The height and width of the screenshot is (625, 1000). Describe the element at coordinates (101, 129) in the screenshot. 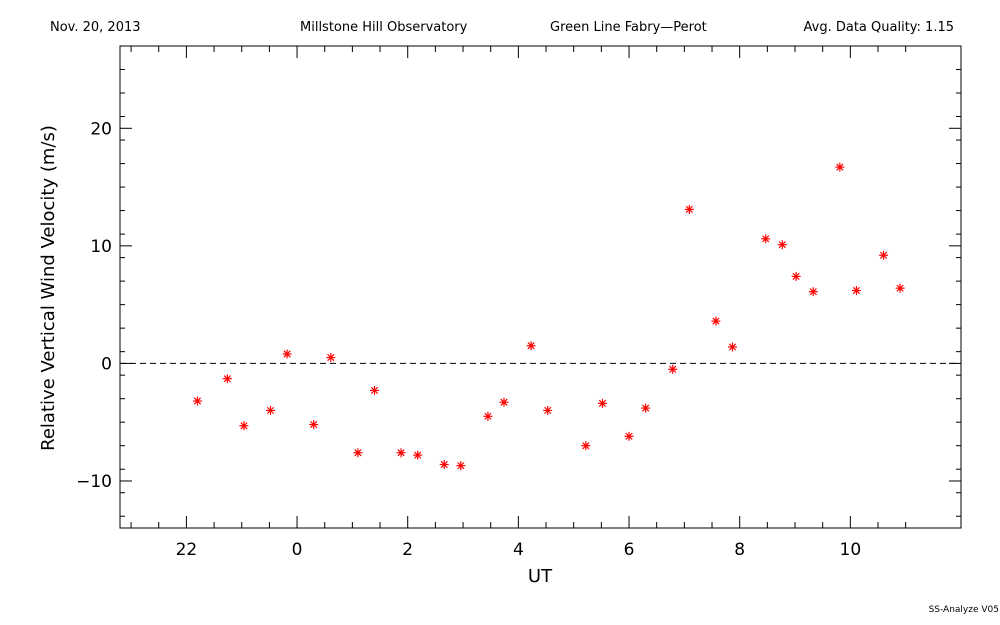

I see `y-tick-label: 20` at that location.